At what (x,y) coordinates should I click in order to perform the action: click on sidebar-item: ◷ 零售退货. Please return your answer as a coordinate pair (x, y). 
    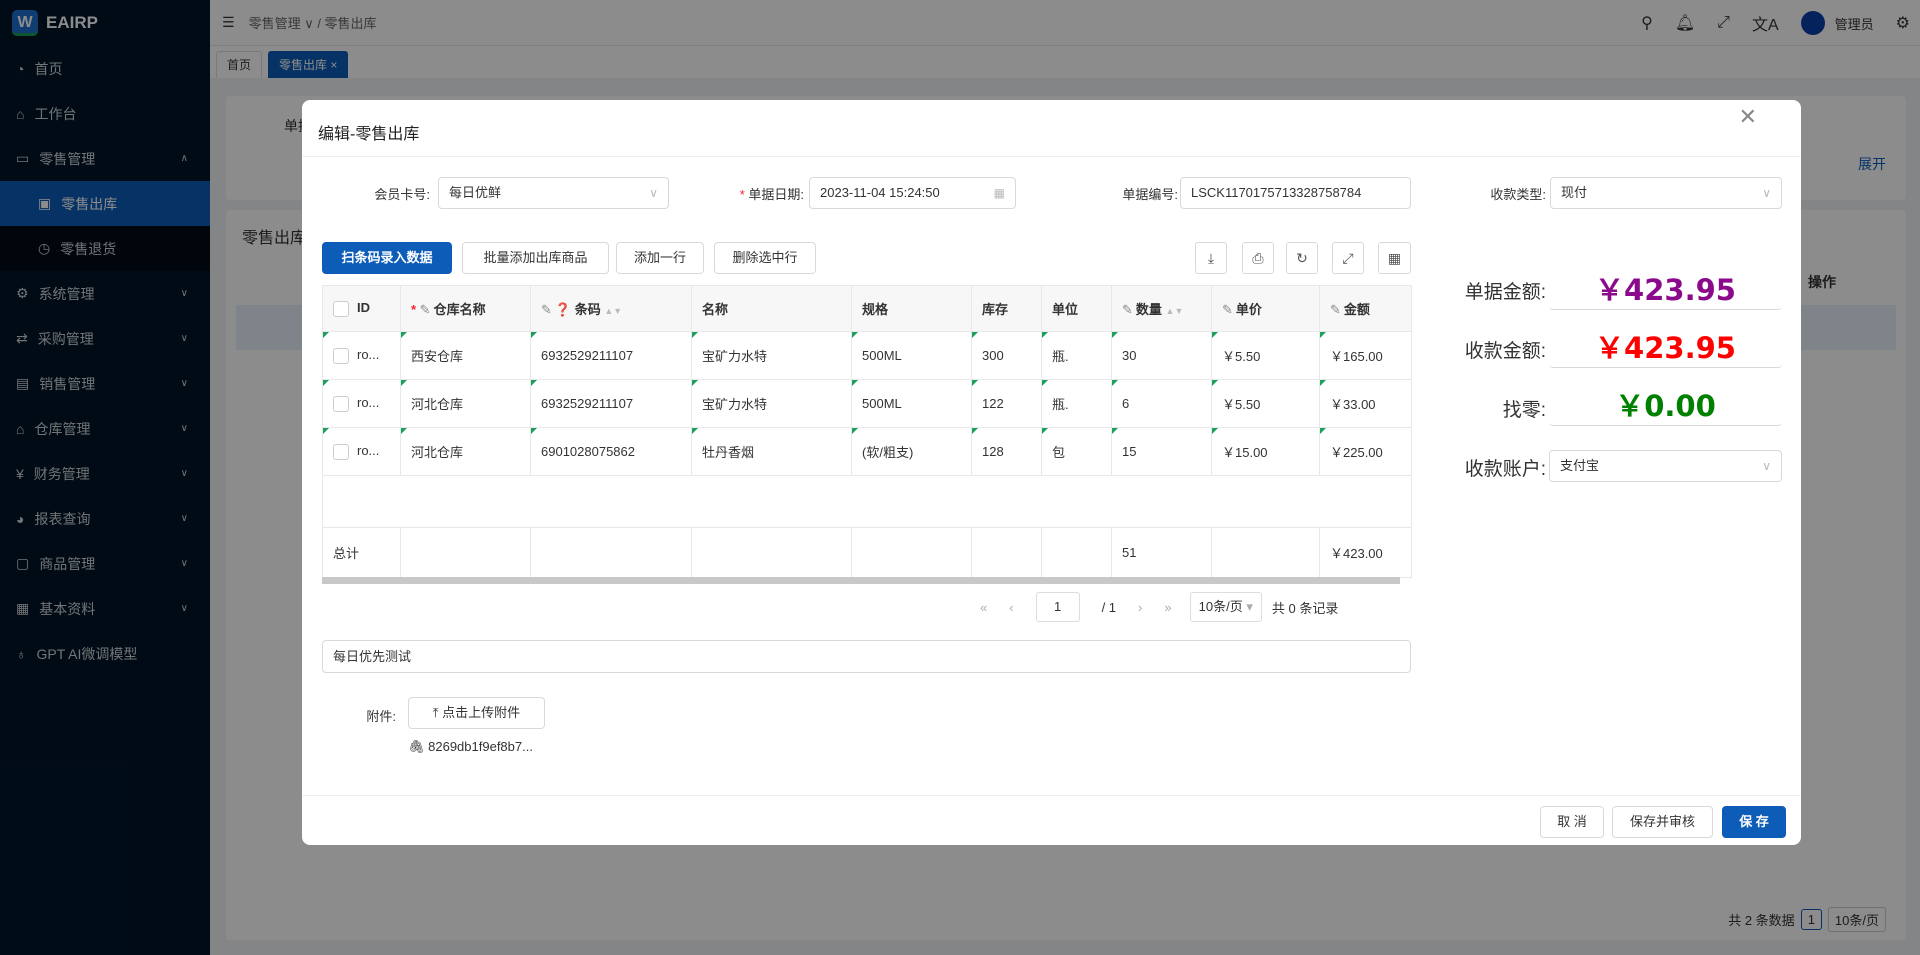
    Looking at the image, I should click on (105, 248).